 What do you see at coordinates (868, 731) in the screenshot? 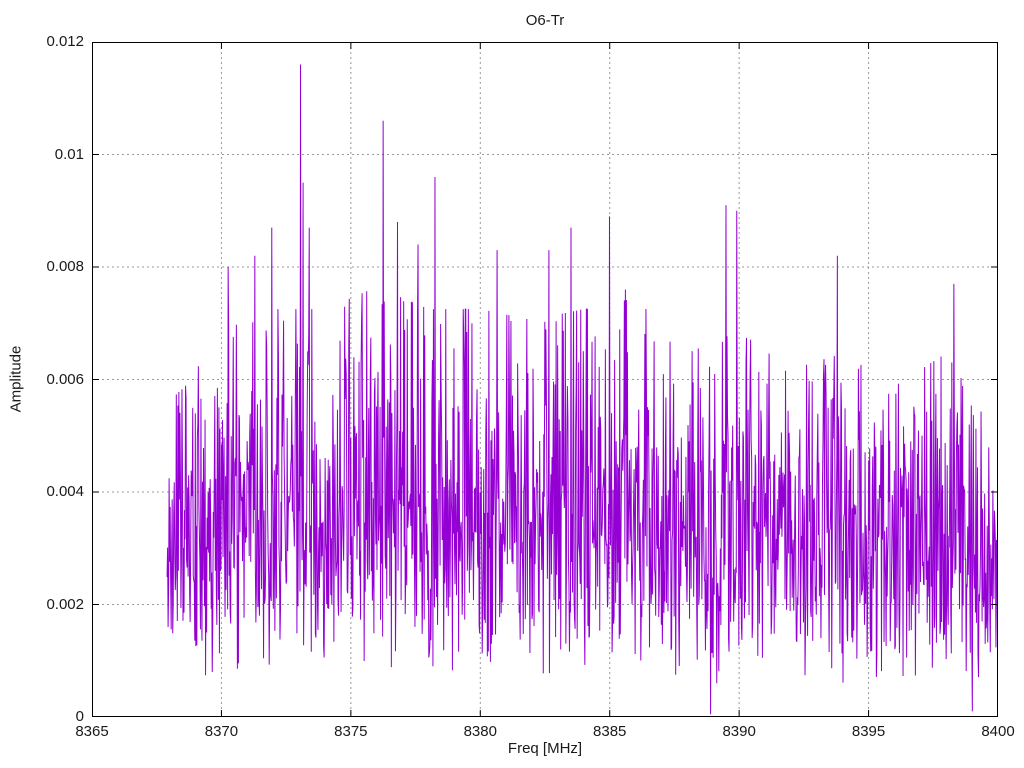
I see `x-tick-label: 8395` at bounding box center [868, 731].